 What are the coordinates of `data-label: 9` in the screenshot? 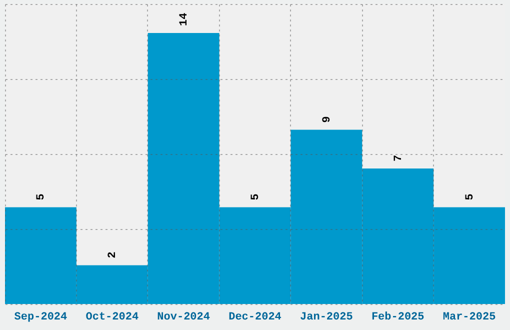 It's located at (327, 119).